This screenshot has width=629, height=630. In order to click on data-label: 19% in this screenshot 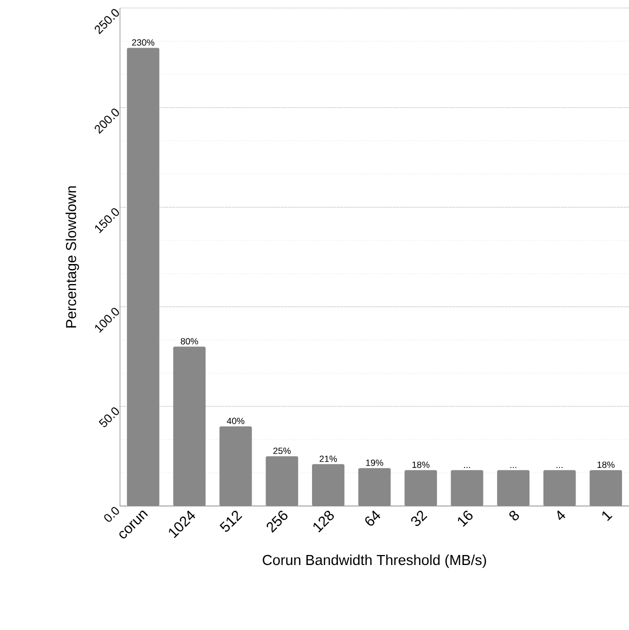, I will do `click(375, 463)`.